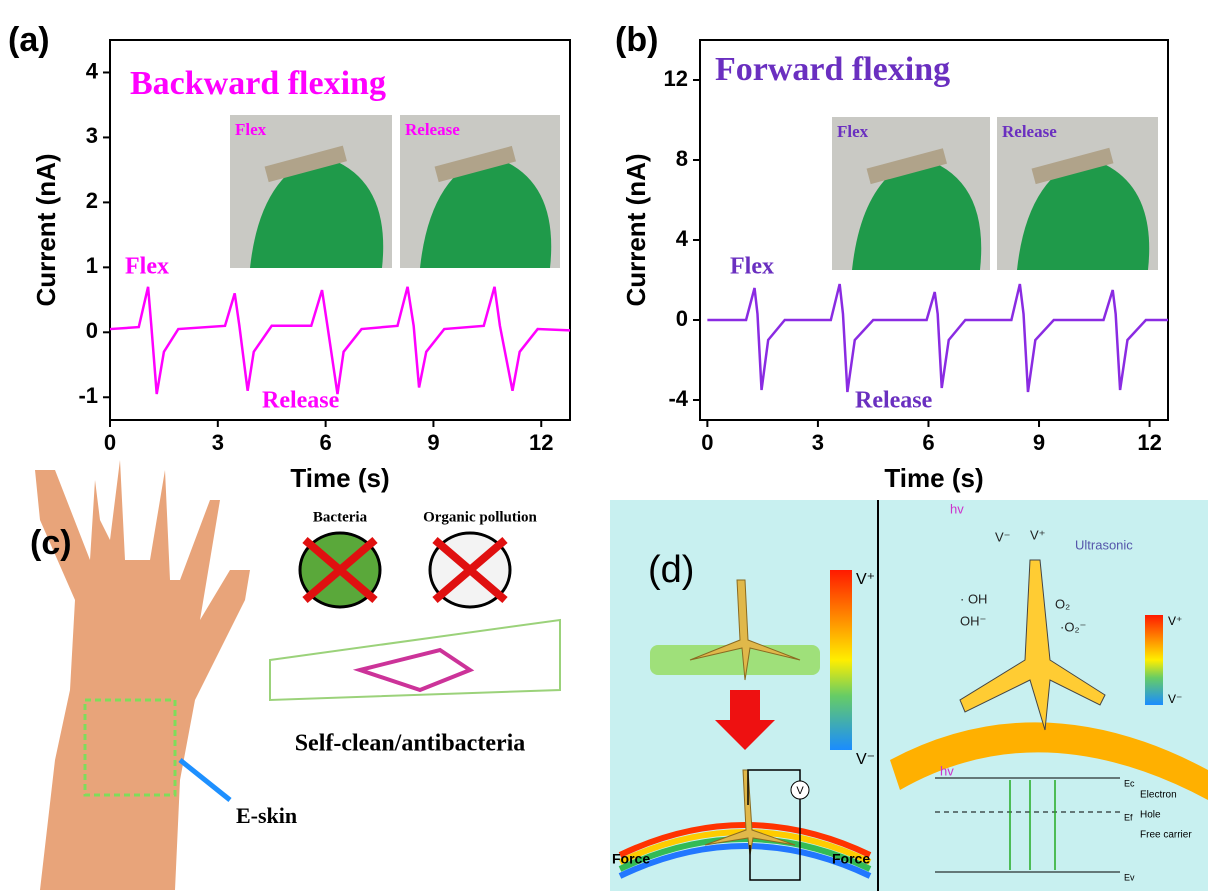 The width and height of the screenshot is (1208, 891). What do you see at coordinates (636, 40) in the screenshot?
I see `panel-label: (b)` at bounding box center [636, 40].